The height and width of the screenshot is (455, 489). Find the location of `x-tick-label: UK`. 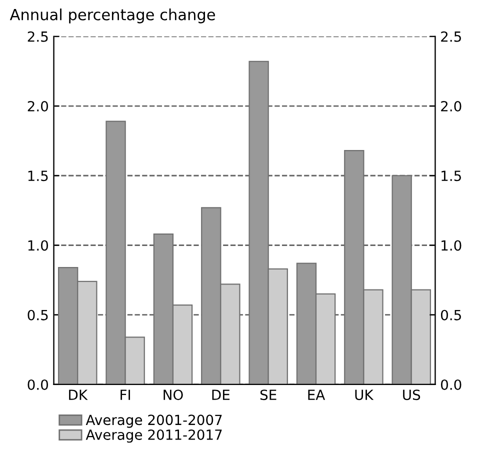

x-tick-label: UK is located at coordinates (364, 395).